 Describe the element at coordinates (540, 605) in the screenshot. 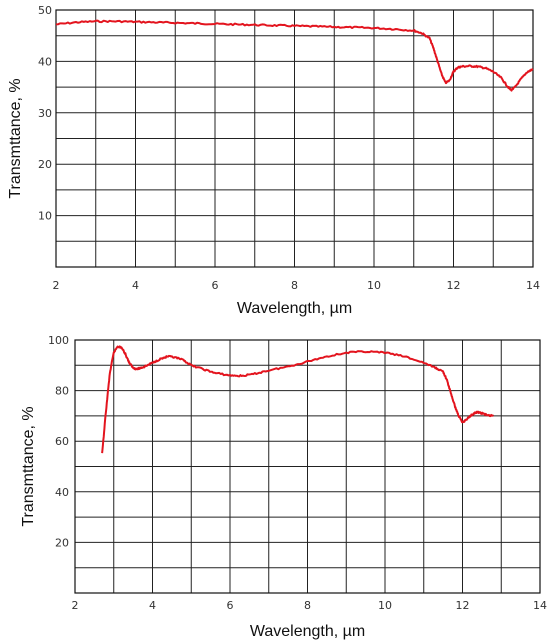

I see `bottom-x-tick-label: 14` at that location.